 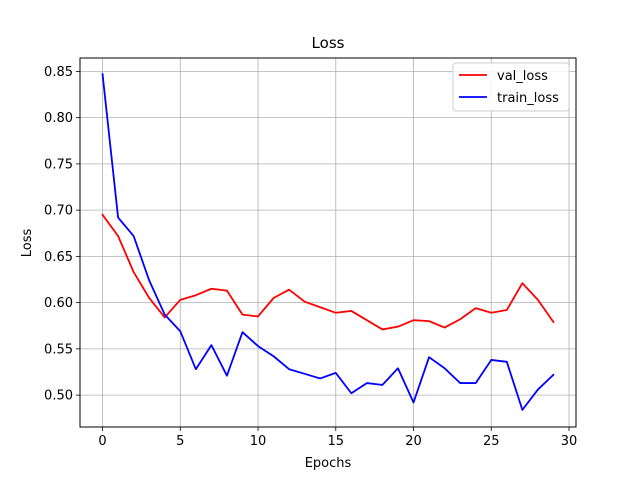 I want to click on y-tick-label: 0.60, so click(x=58, y=303).